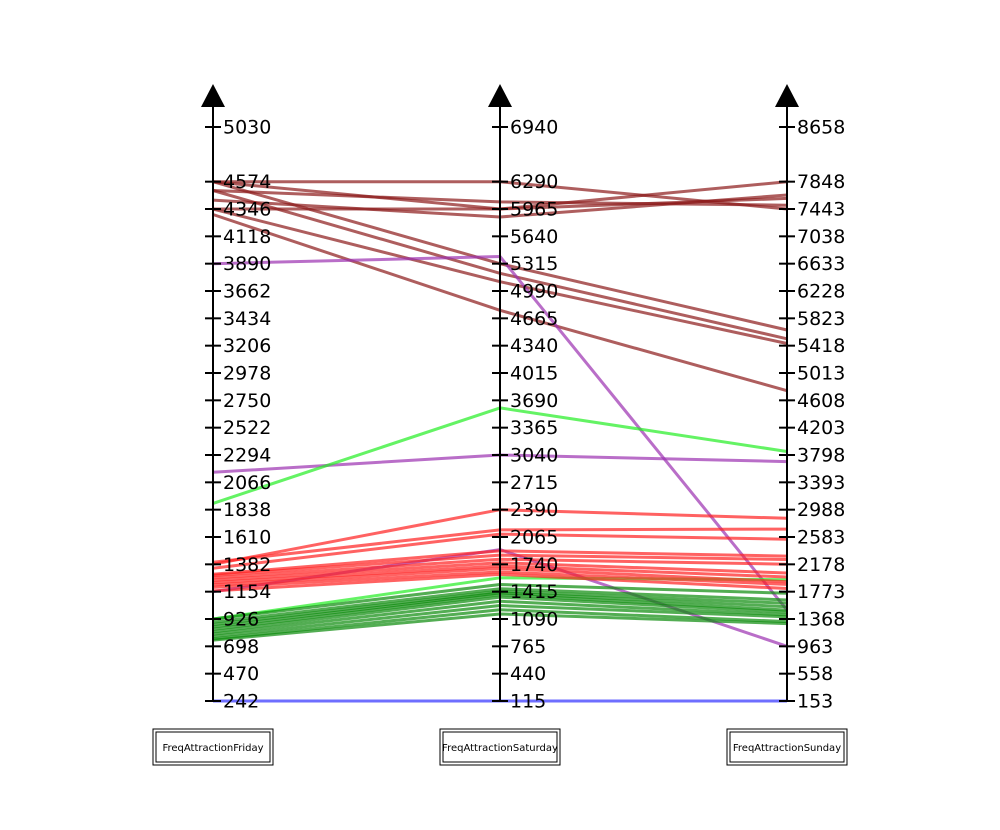 The image size is (1000, 830). What do you see at coordinates (247, 292) in the screenshot?
I see `tick-label: 3662` at bounding box center [247, 292].